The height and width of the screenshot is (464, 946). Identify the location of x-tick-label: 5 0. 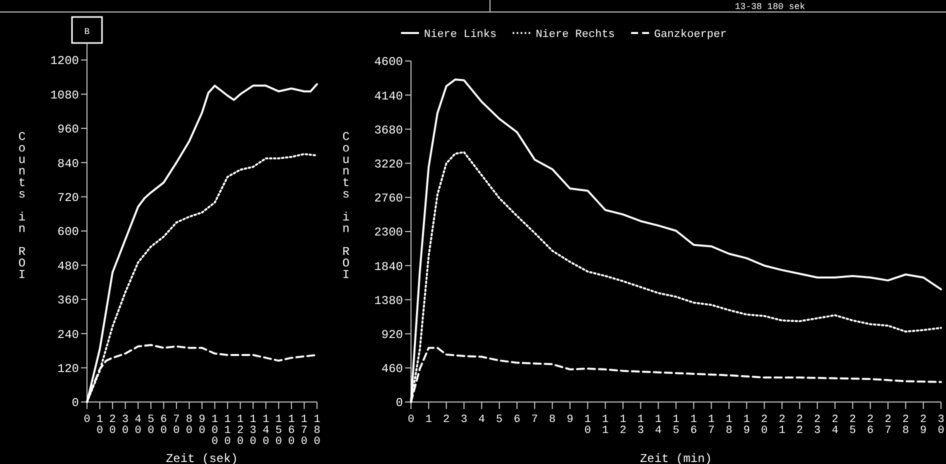
(151, 425).